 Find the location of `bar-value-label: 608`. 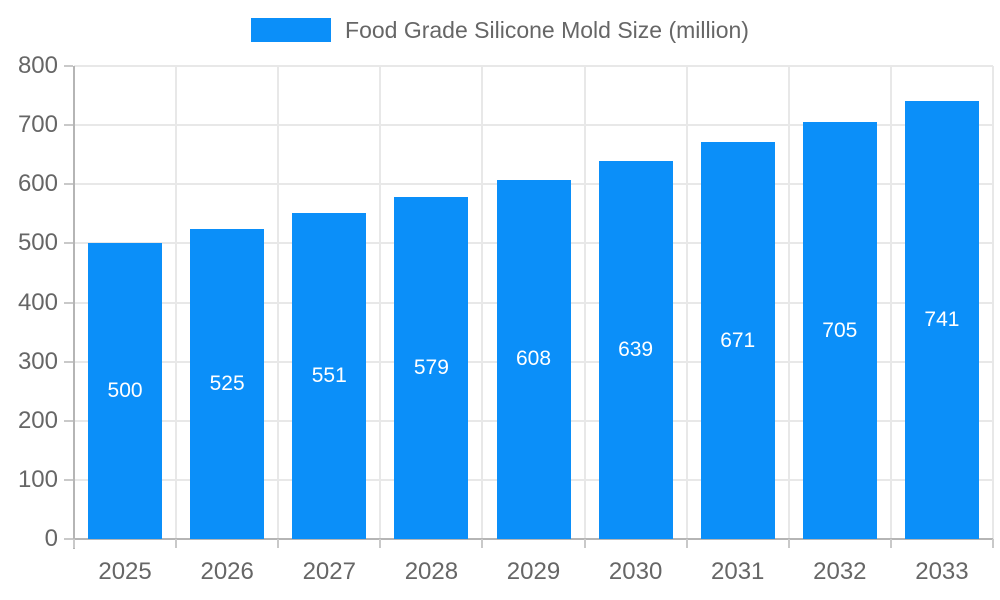

bar-value-label: 608 is located at coordinates (533, 359).